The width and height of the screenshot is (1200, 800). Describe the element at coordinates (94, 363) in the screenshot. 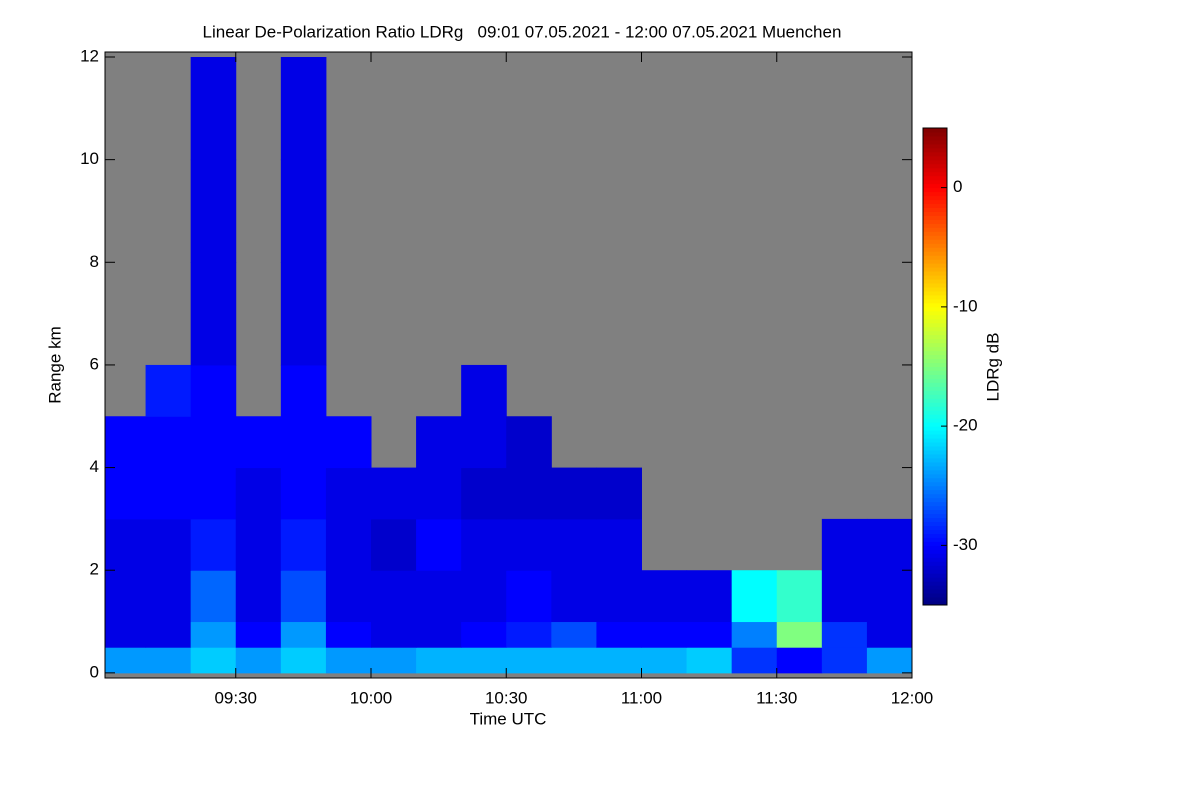

I see `y-tick-label: 6` at that location.